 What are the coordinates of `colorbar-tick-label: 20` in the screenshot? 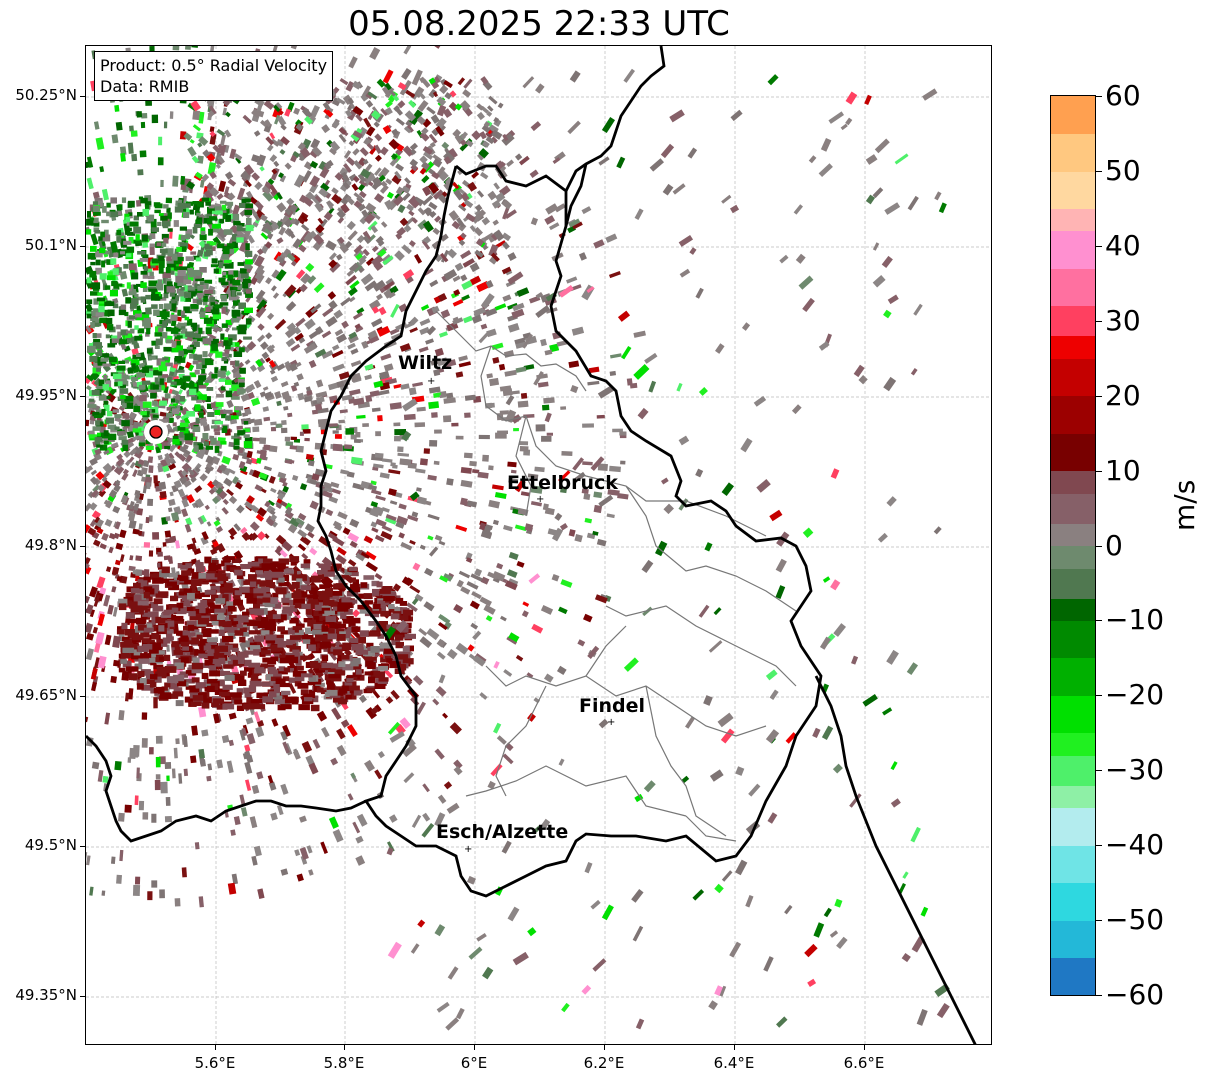 It's located at (1123, 395).